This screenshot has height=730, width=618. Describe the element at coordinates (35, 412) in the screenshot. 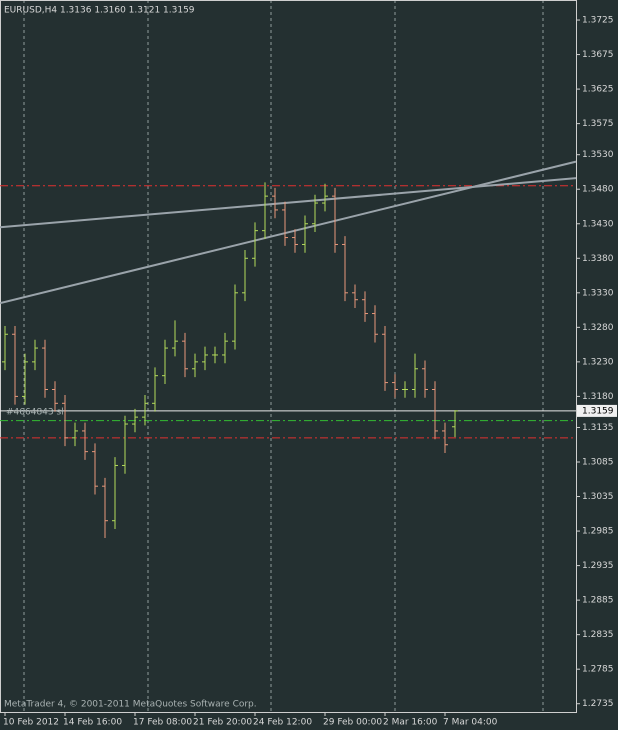

I see `order-label: #4664843 sl` at that location.